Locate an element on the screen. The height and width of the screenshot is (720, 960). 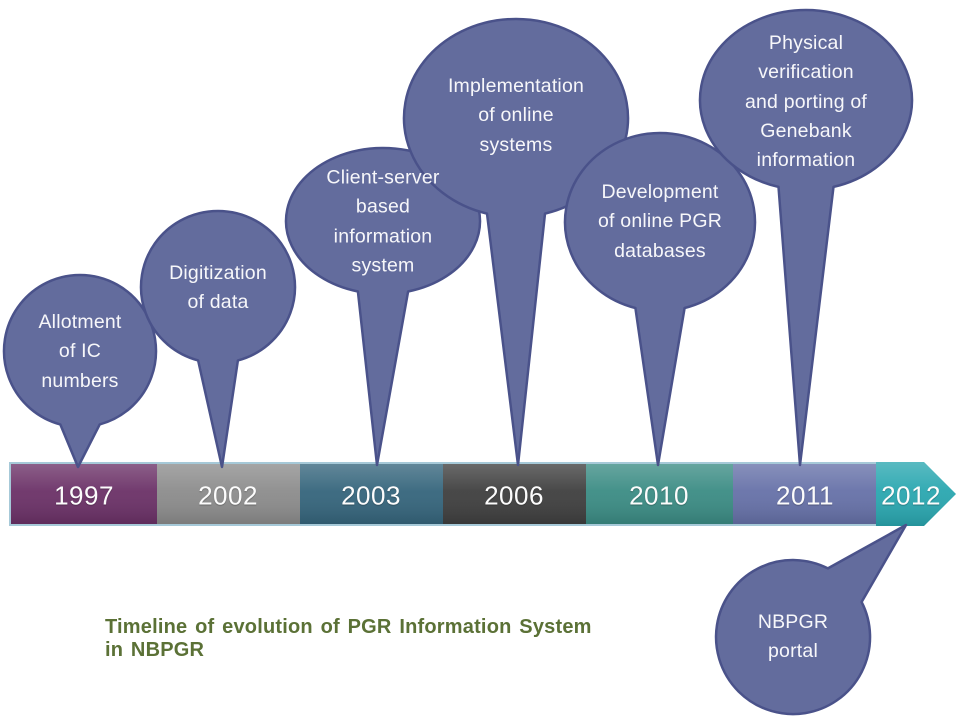
bubble-label-2012: NBPGR portal is located at coordinates (793, 636).